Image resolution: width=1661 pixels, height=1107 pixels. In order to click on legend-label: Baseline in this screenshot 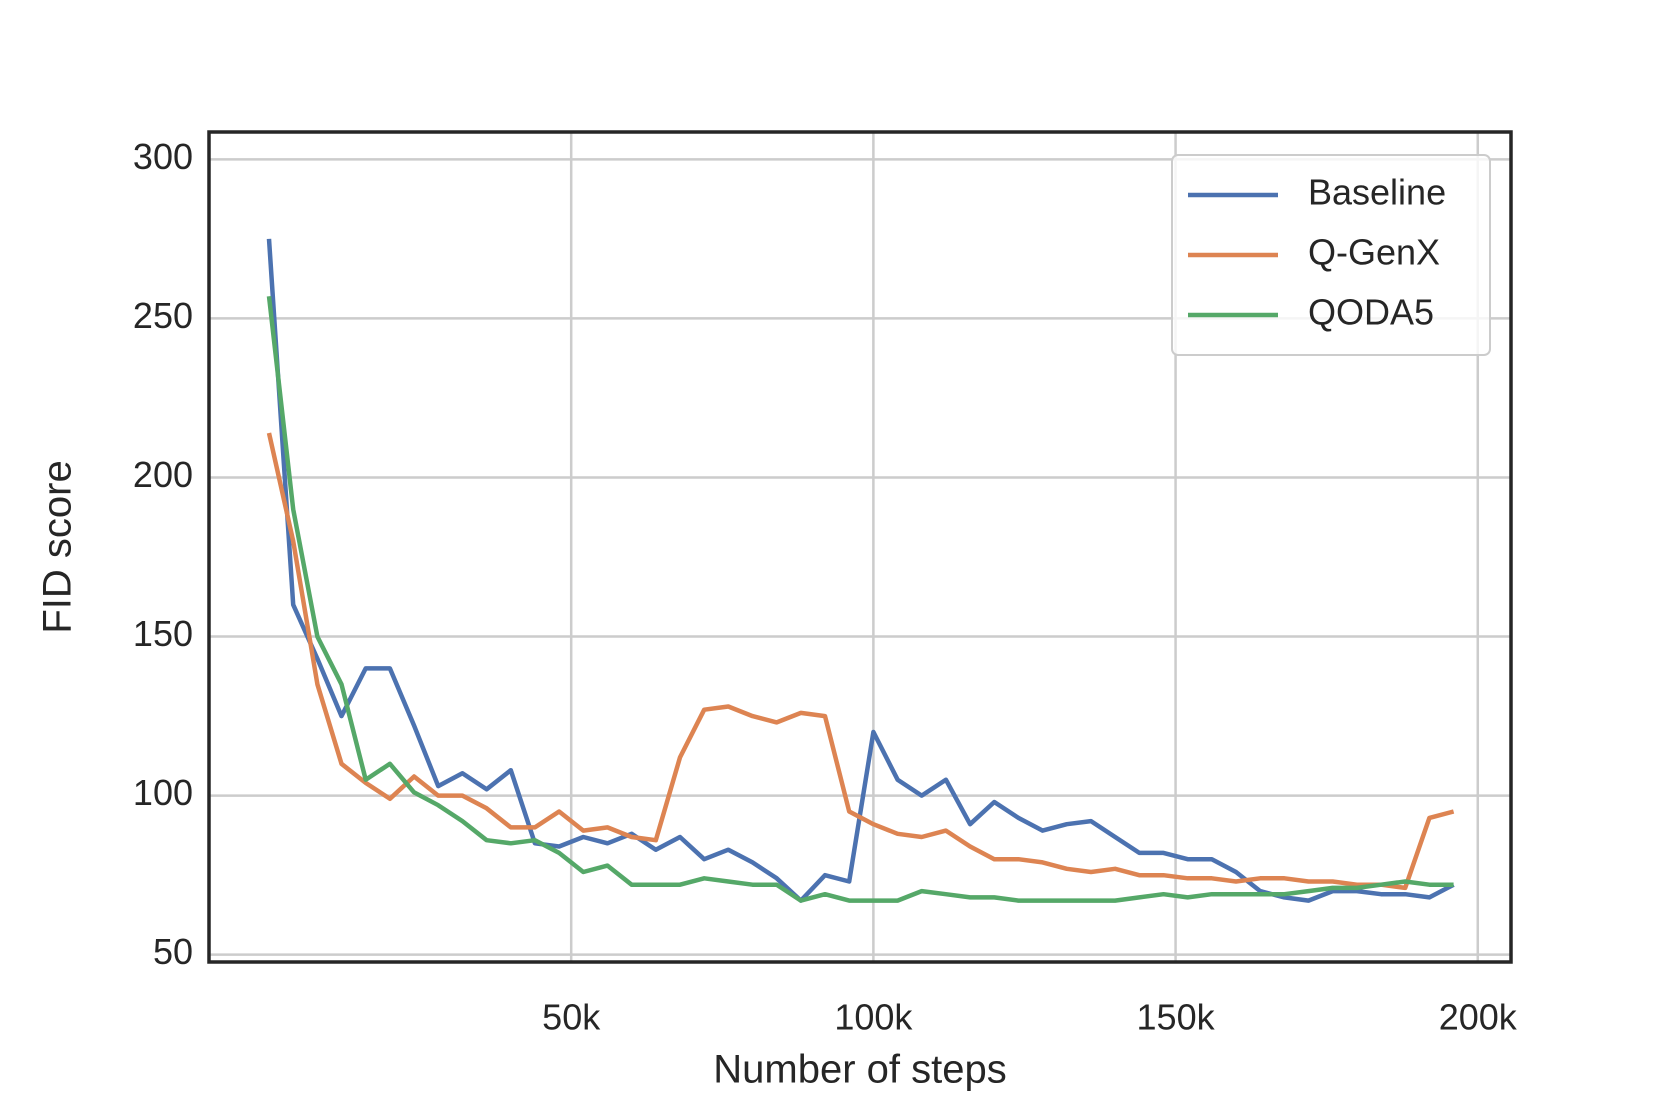, I will do `click(1377, 192)`.